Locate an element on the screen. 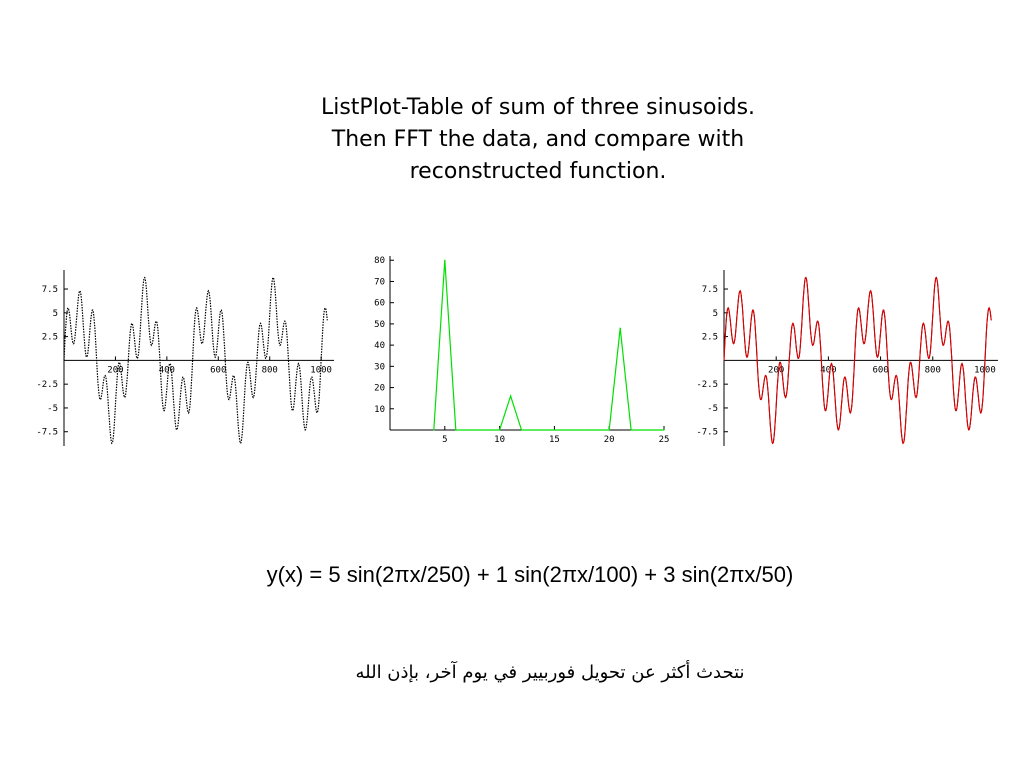  y-tick-label: 10 is located at coordinates (379, 410).